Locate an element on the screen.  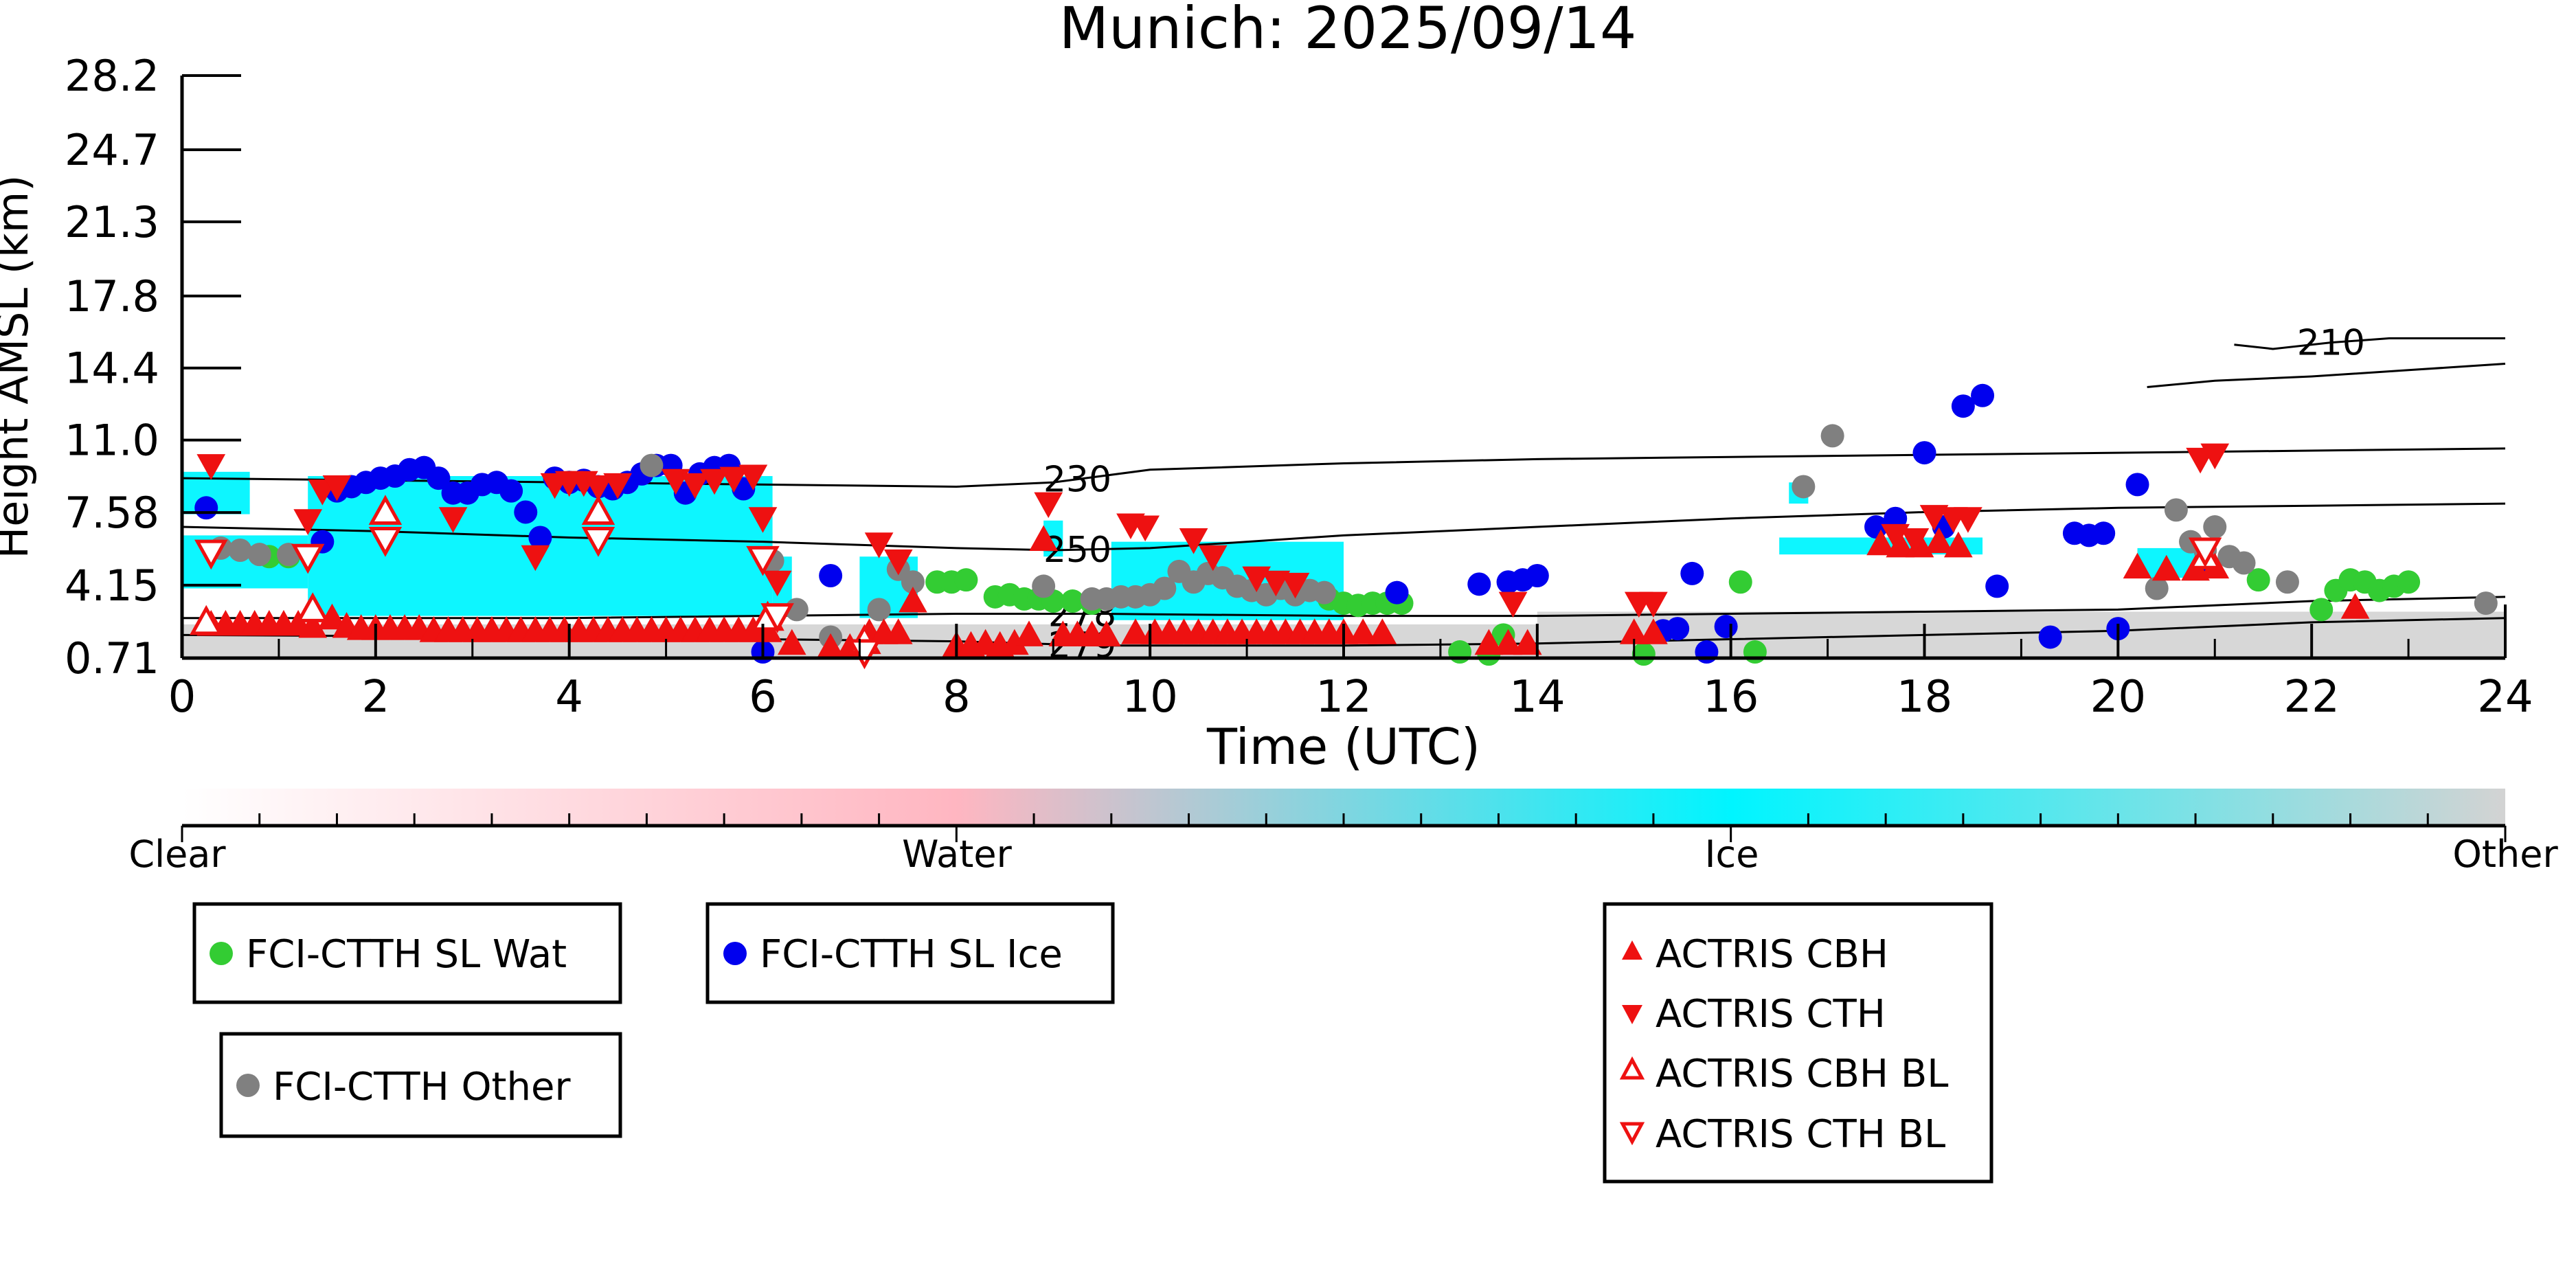
x-tick-label: 8 is located at coordinates (956, 697).